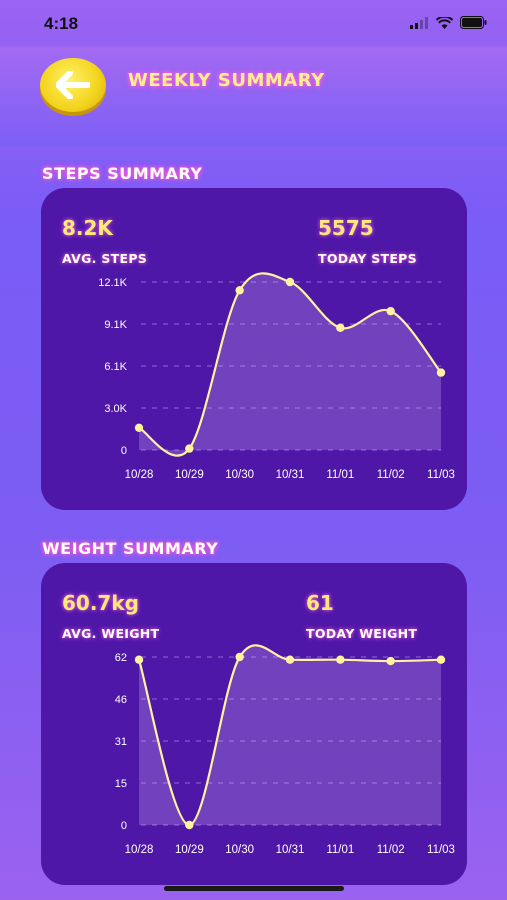  I want to click on weight-x-tick-label: 11/01, so click(340, 850).